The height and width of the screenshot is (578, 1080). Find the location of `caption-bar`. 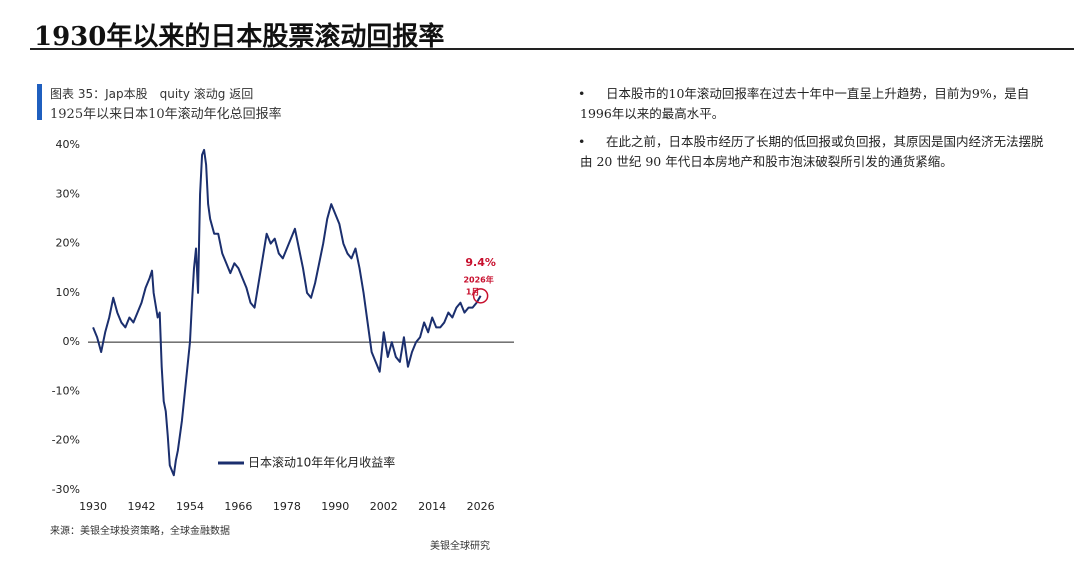

caption-bar is located at coordinates (39, 102).